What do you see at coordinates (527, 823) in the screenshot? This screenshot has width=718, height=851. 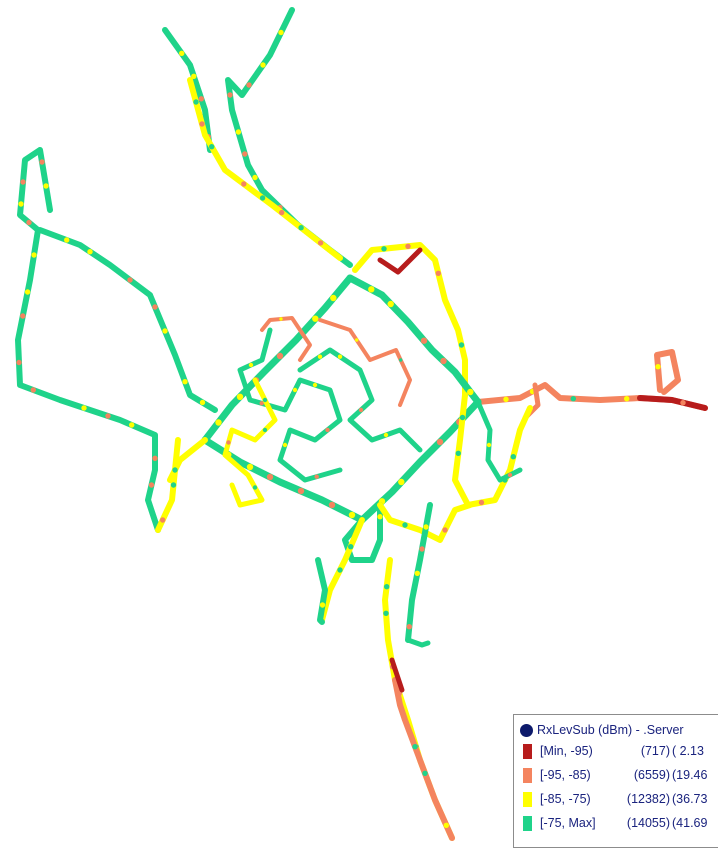 I see `legend-swatch-green` at bounding box center [527, 823].